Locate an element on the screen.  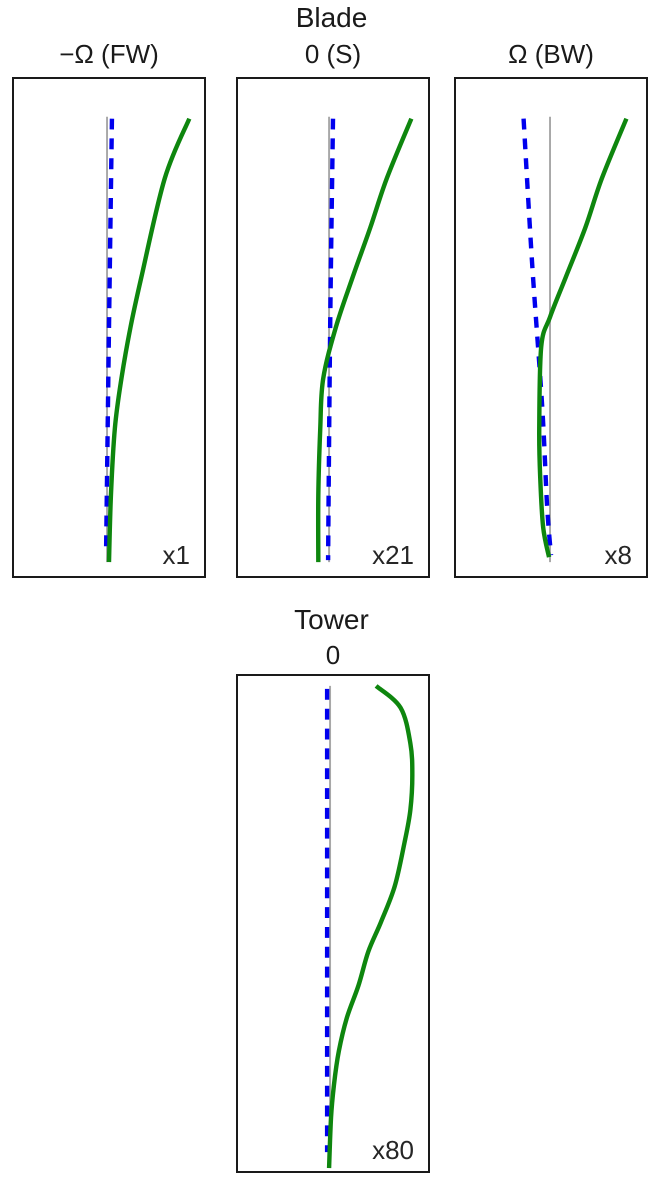
blade-bw-plot is located at coordinates (575, 339).